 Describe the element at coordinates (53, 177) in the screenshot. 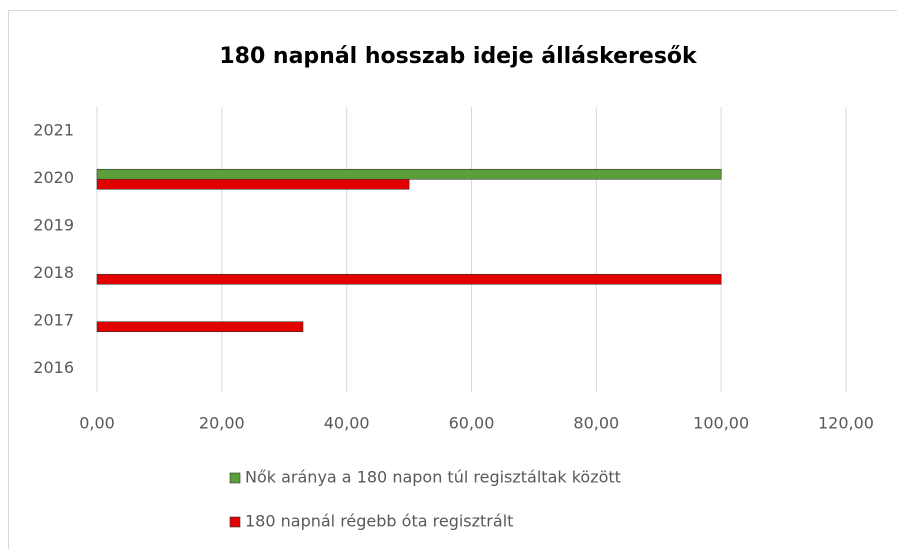

I see `y-tick-label: 2020` at that location.